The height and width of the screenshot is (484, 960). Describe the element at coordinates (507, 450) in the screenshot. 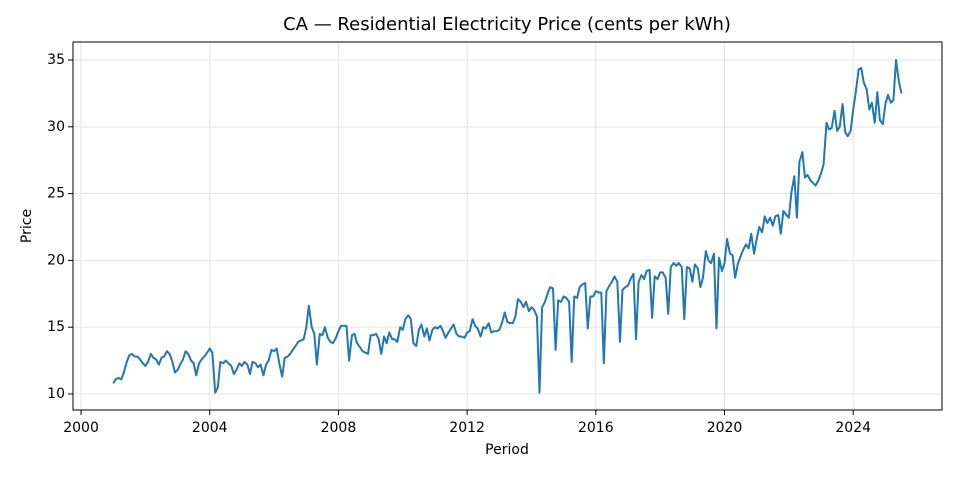

I see `x-axis-label: Period` at that location.